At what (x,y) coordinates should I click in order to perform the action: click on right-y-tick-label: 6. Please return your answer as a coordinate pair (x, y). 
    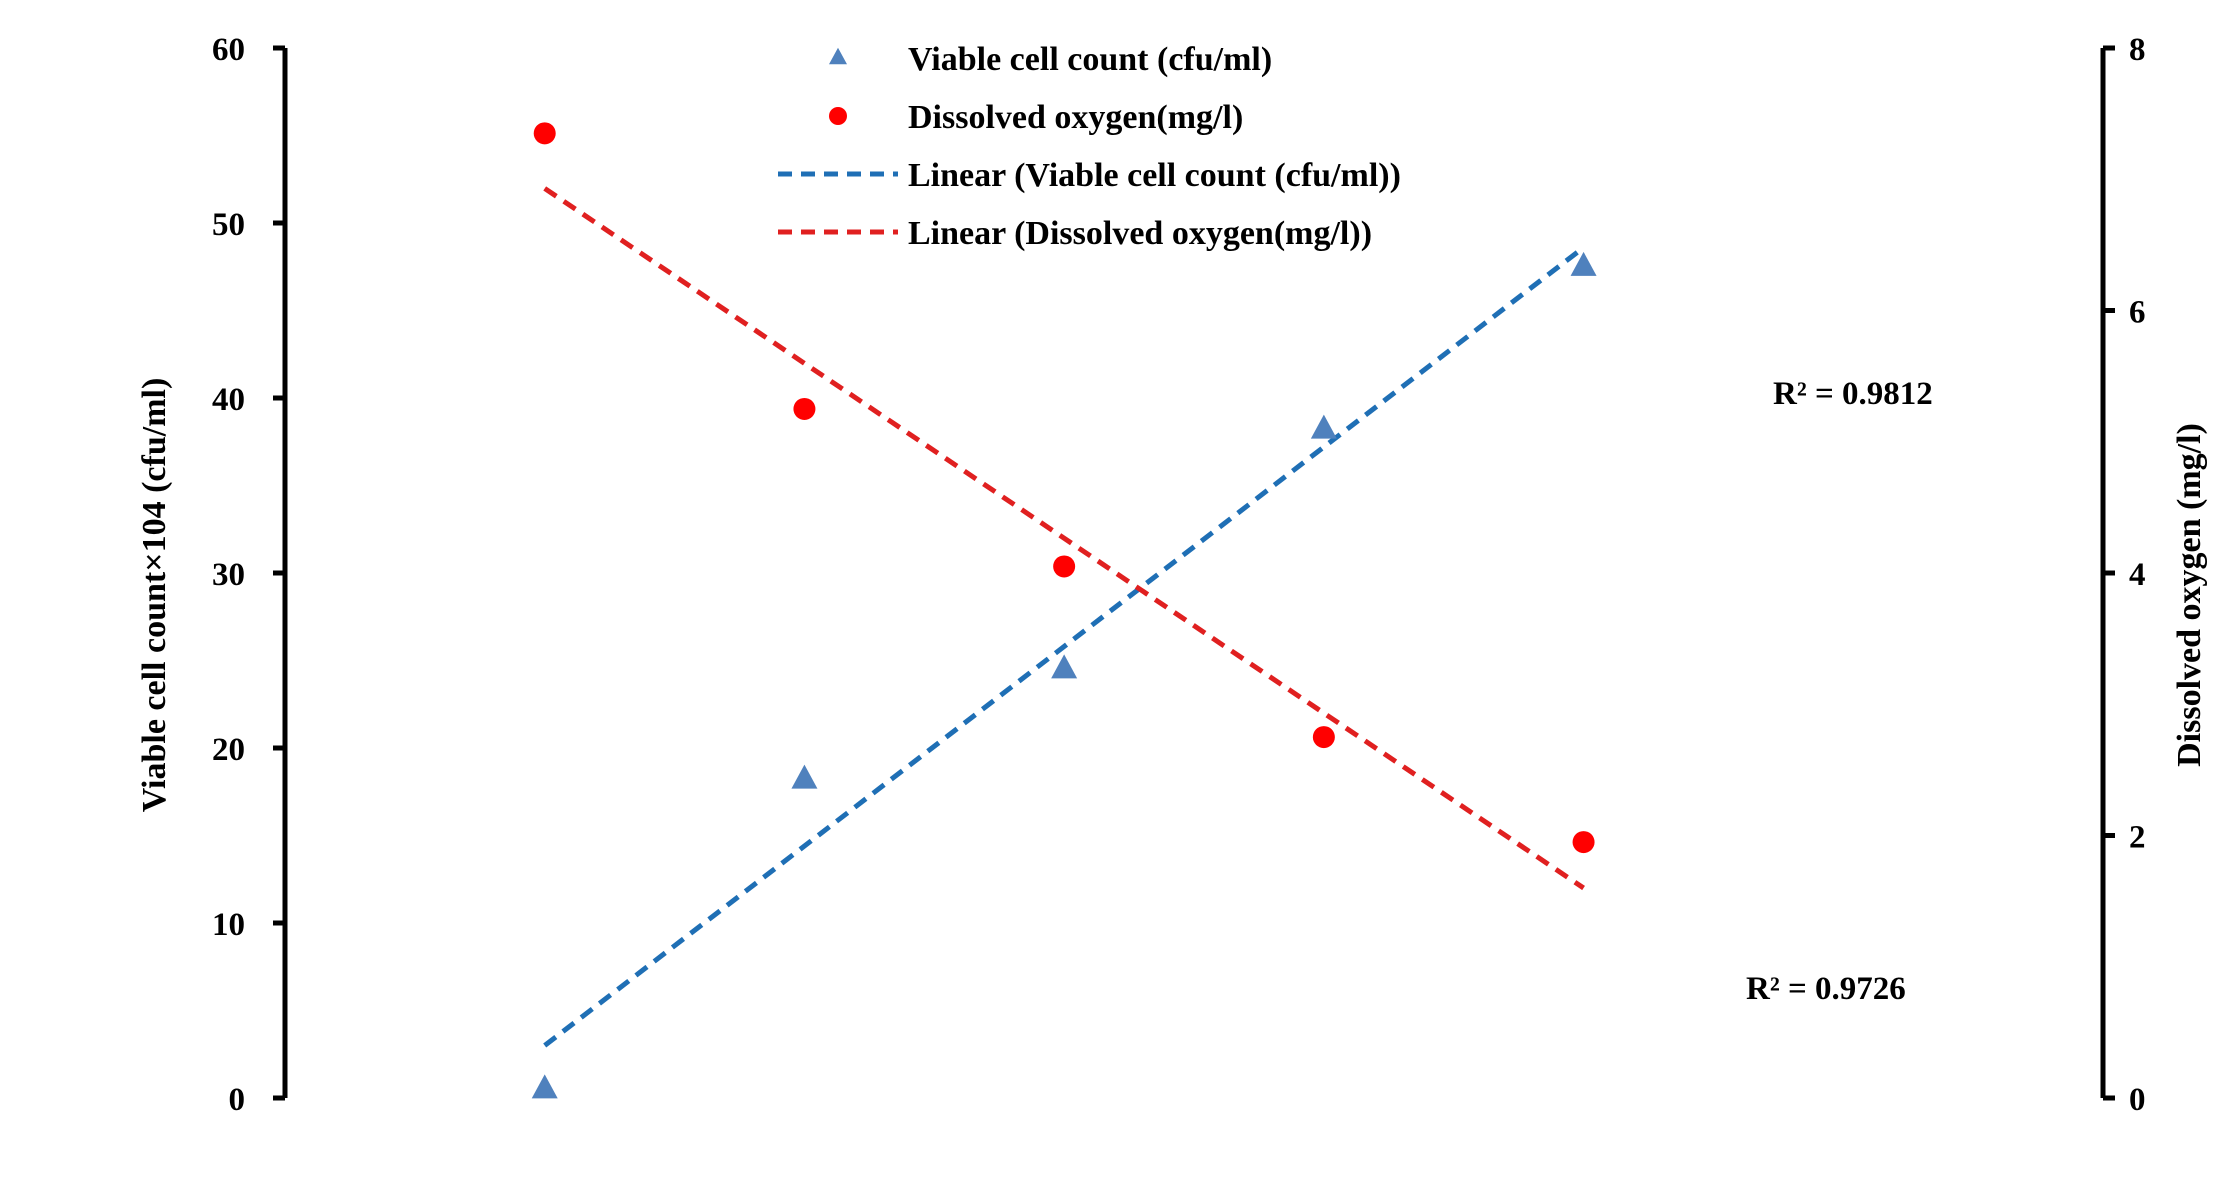
    Looking at the image, I should click on (2137, 313).